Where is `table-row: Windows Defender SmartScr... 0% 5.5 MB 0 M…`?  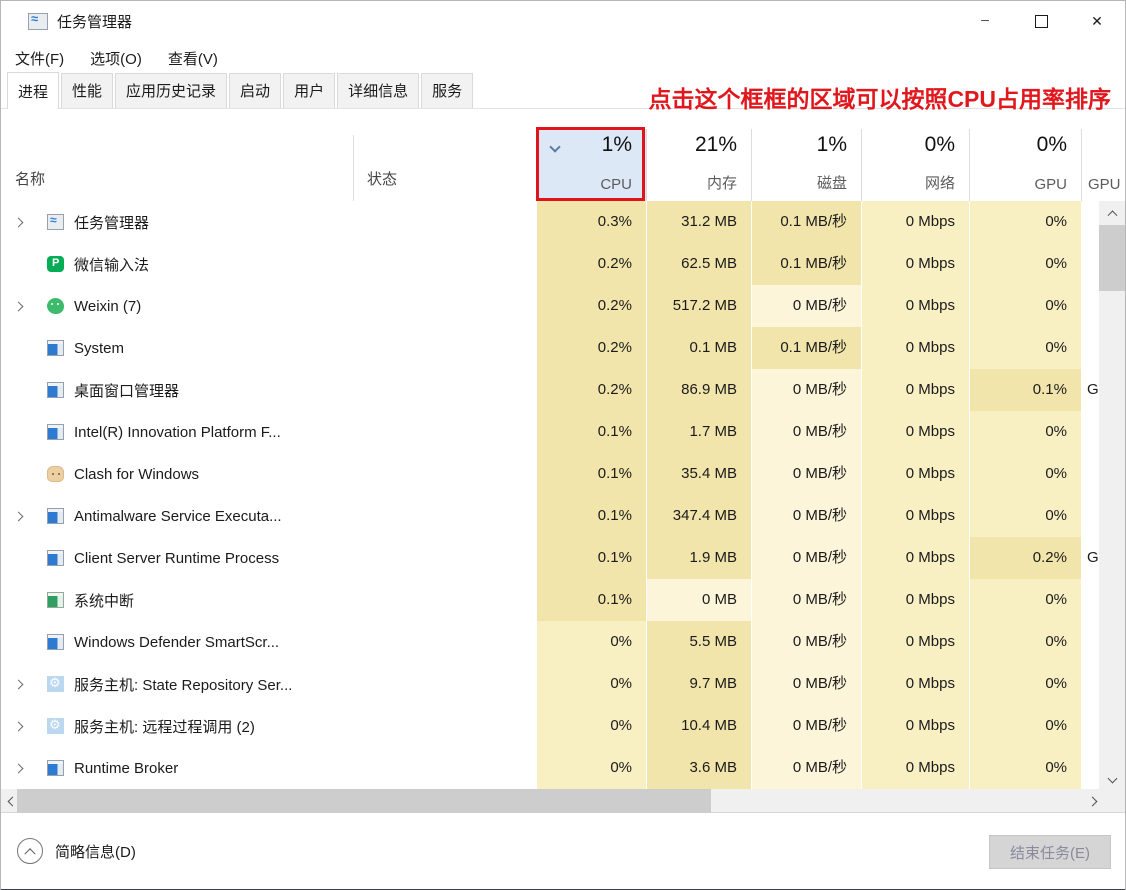 table-row: Windows Defender SmartScr... 0% 5.5 MB 0 M… is located at coordinates (563, 642).